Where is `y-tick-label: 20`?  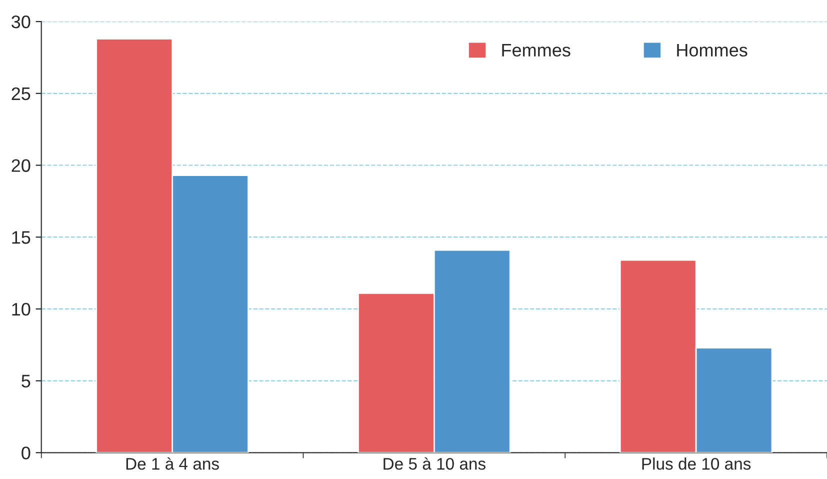
y-tick-label: 20 is located at coordinates (21, 165).